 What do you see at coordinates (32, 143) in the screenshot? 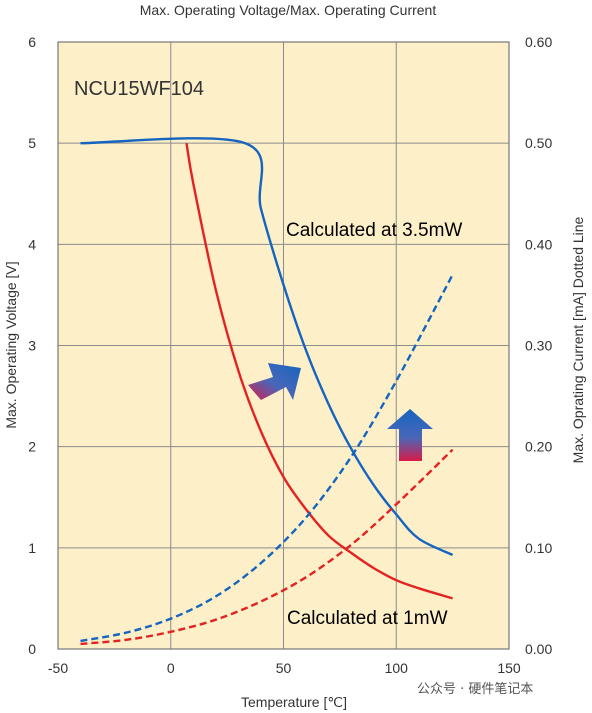
I see `y-left-tick-label: 5` at bounding box center [32, 143].